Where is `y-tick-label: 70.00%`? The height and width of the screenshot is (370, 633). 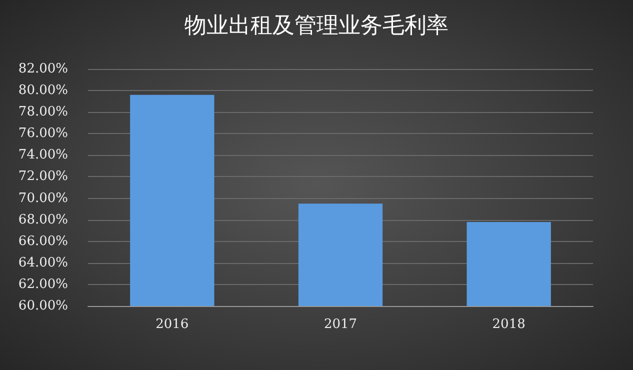
y-tick-label: 70.00% is located at coordinates (43, 198).